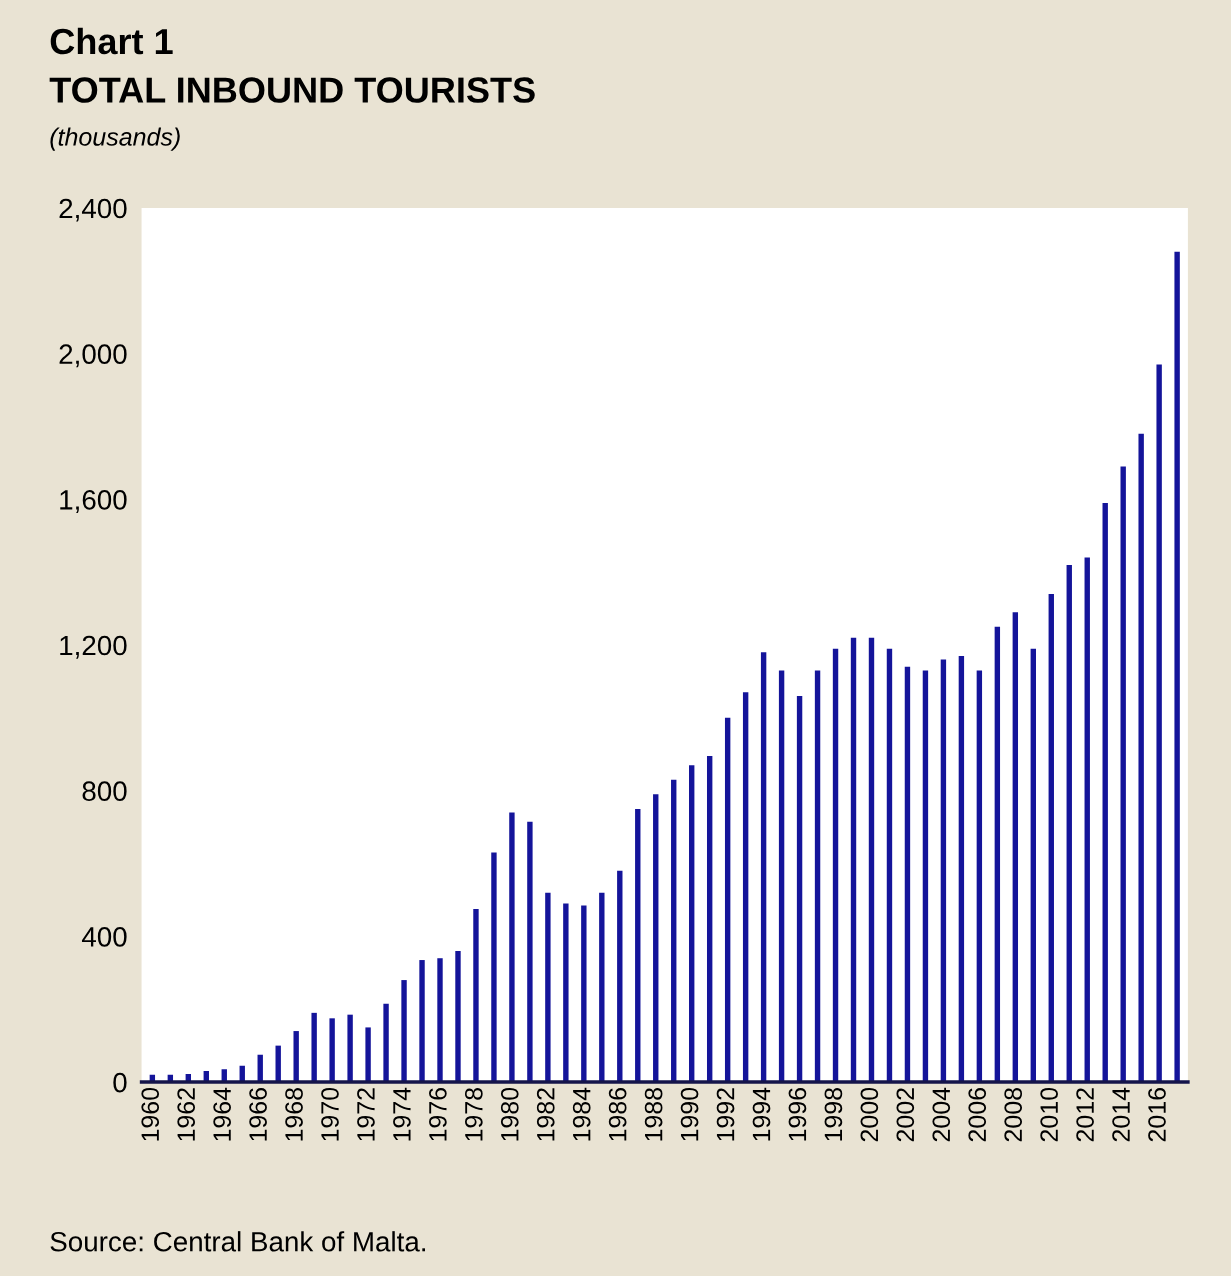 This screenshot has height=1276, width=1231. What do you see at coordinates (797, 1114) in the screenshot?
I see `x-tick-label: 1996` at bounding box center [797, 1114].